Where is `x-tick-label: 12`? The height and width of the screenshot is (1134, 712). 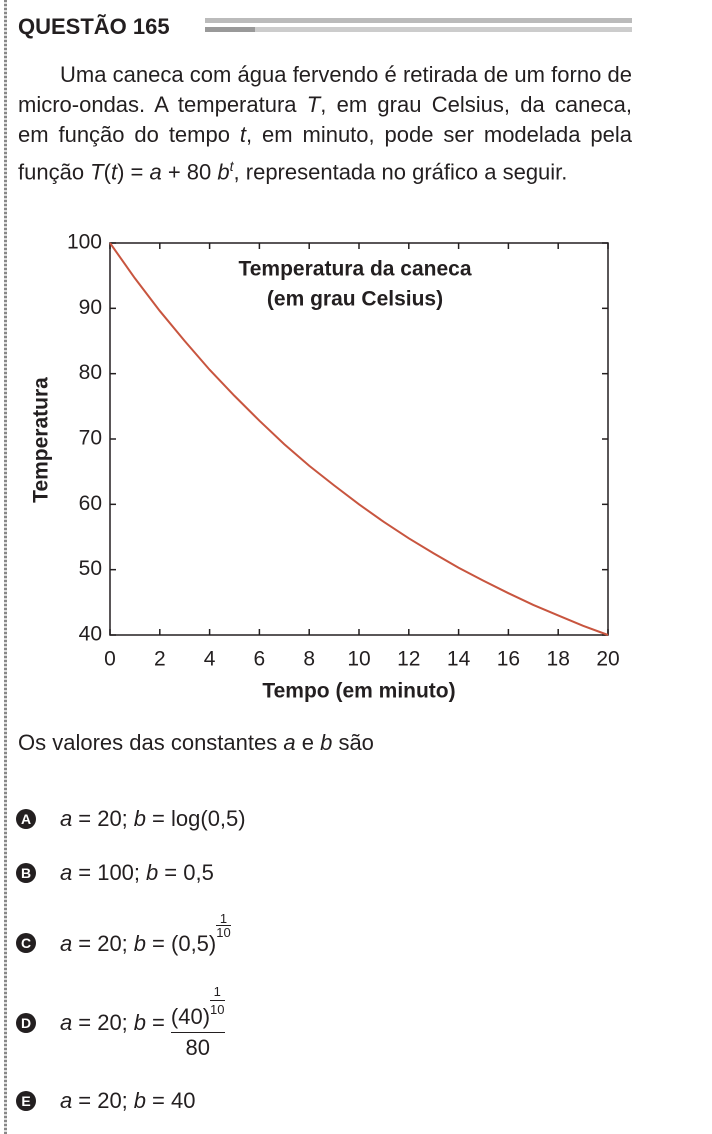 x-tick-label: 12 is located at coordinates (408, 659).